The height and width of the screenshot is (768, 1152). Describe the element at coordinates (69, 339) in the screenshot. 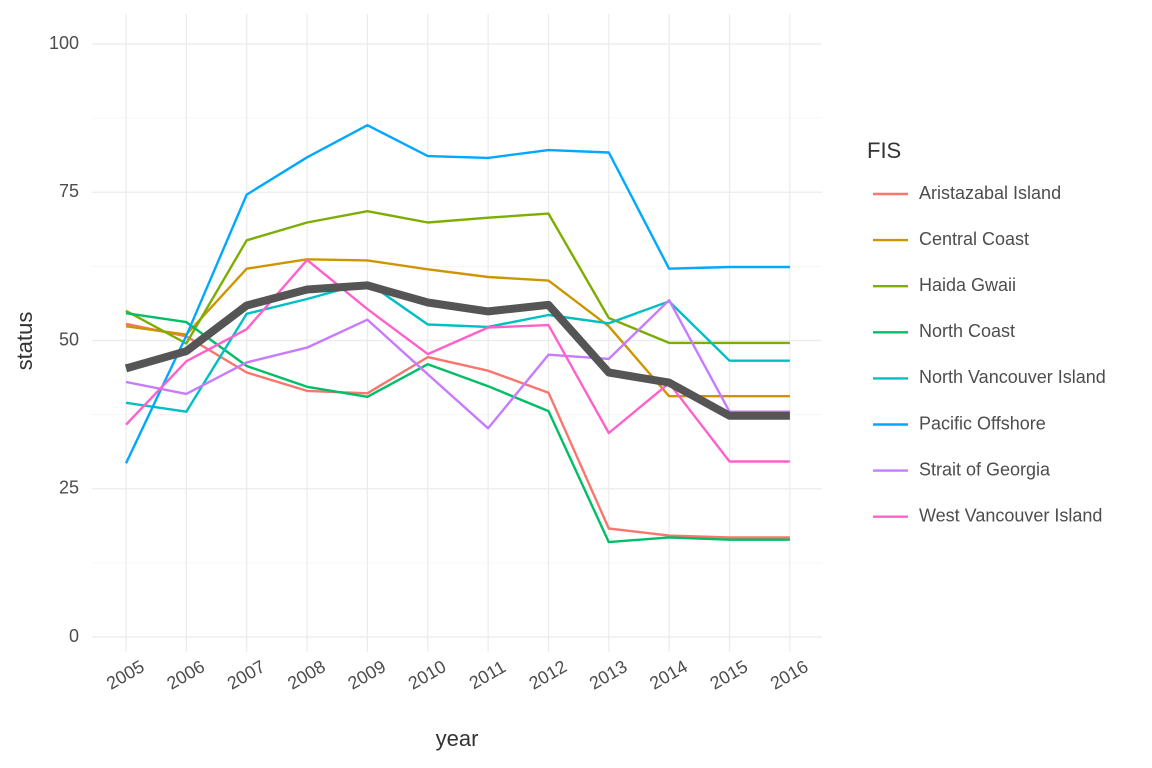

I see `y-tick-label: 50` at that location.